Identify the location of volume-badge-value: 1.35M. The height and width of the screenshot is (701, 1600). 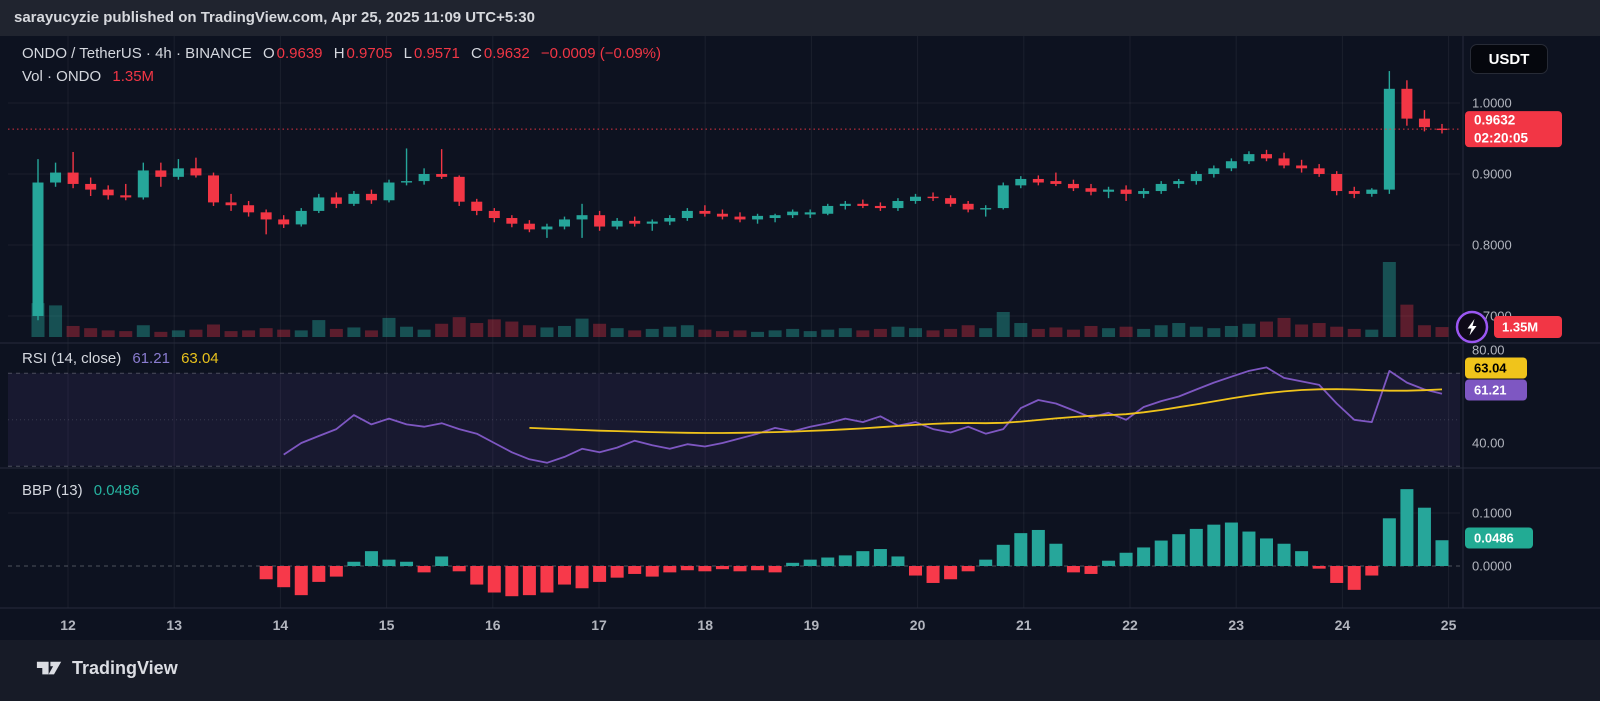
(1520, 327).